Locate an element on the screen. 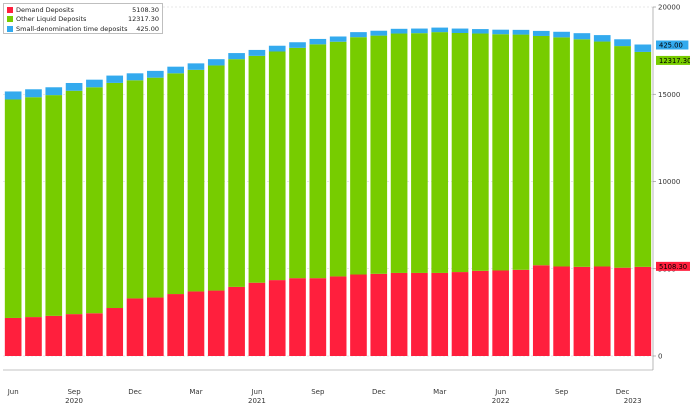 This screenshot has width=690, height=409. y-tick-label: 0 is located at coordinates (660, 357).